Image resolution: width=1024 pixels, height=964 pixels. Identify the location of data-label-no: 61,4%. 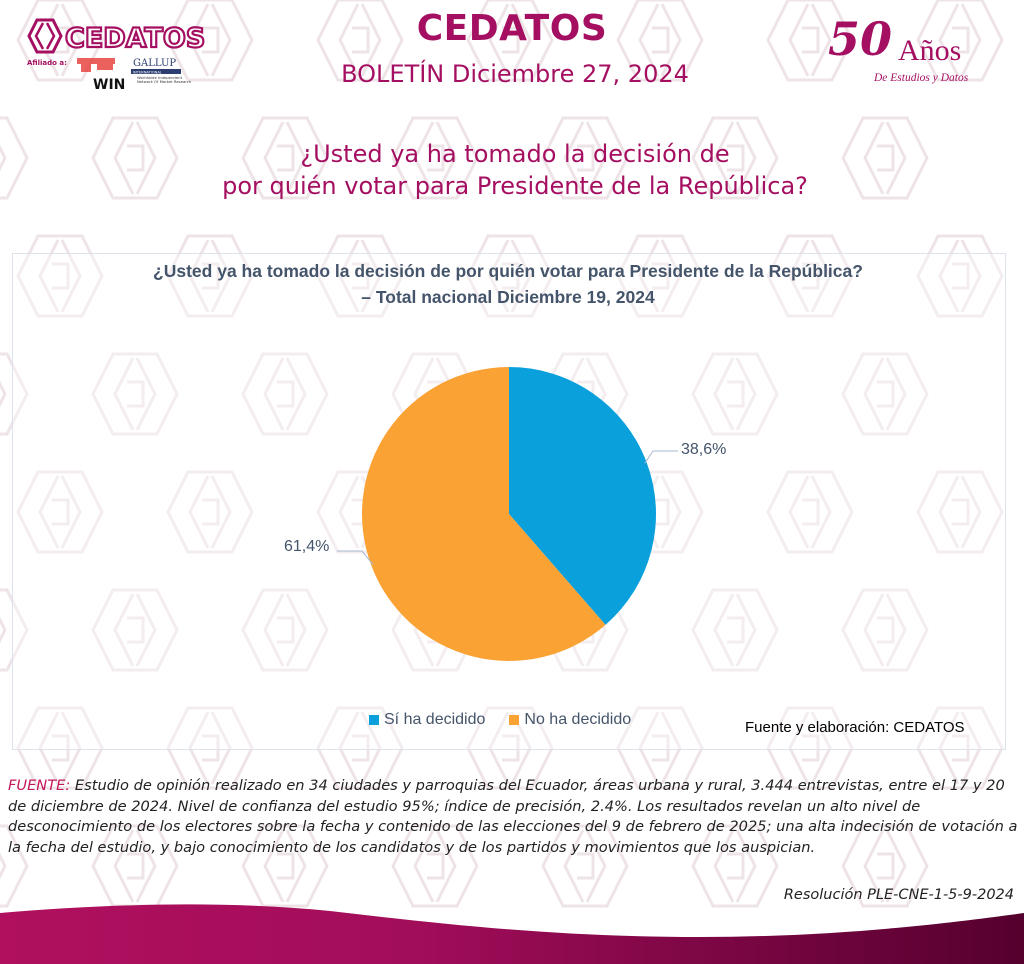
(307, 546).